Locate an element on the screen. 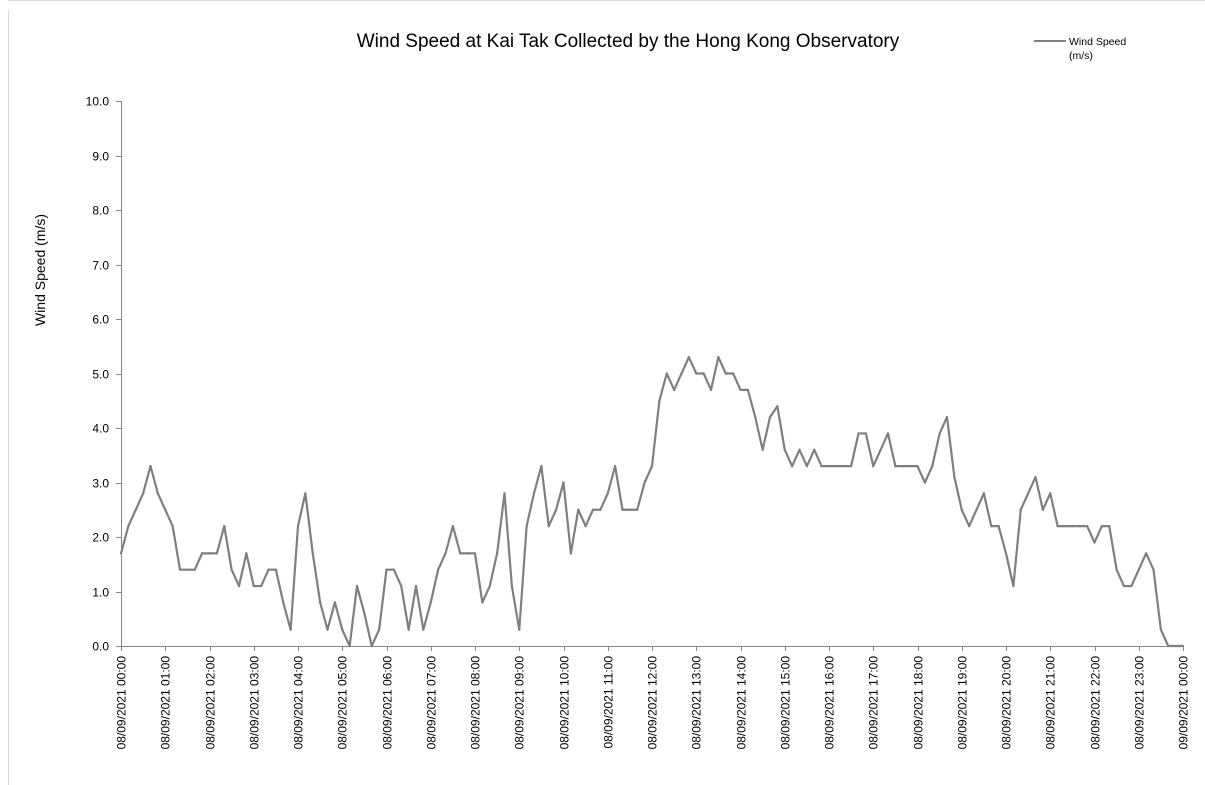 The height and width of the screenshot is (785, 1205). x-tick-label: 08/09/2021 18:00 is located at coordinates (919, 703).